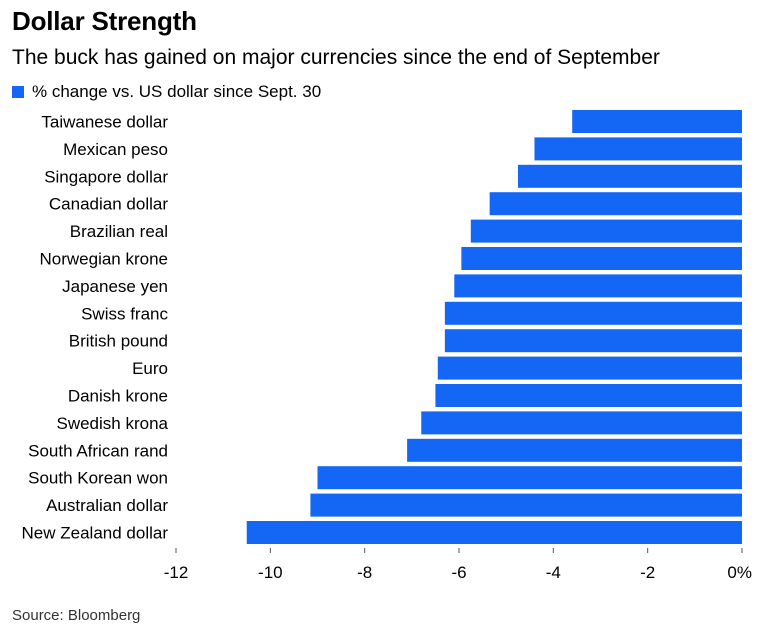  I want to click on x-tick-label: -10, so click(270, 572).